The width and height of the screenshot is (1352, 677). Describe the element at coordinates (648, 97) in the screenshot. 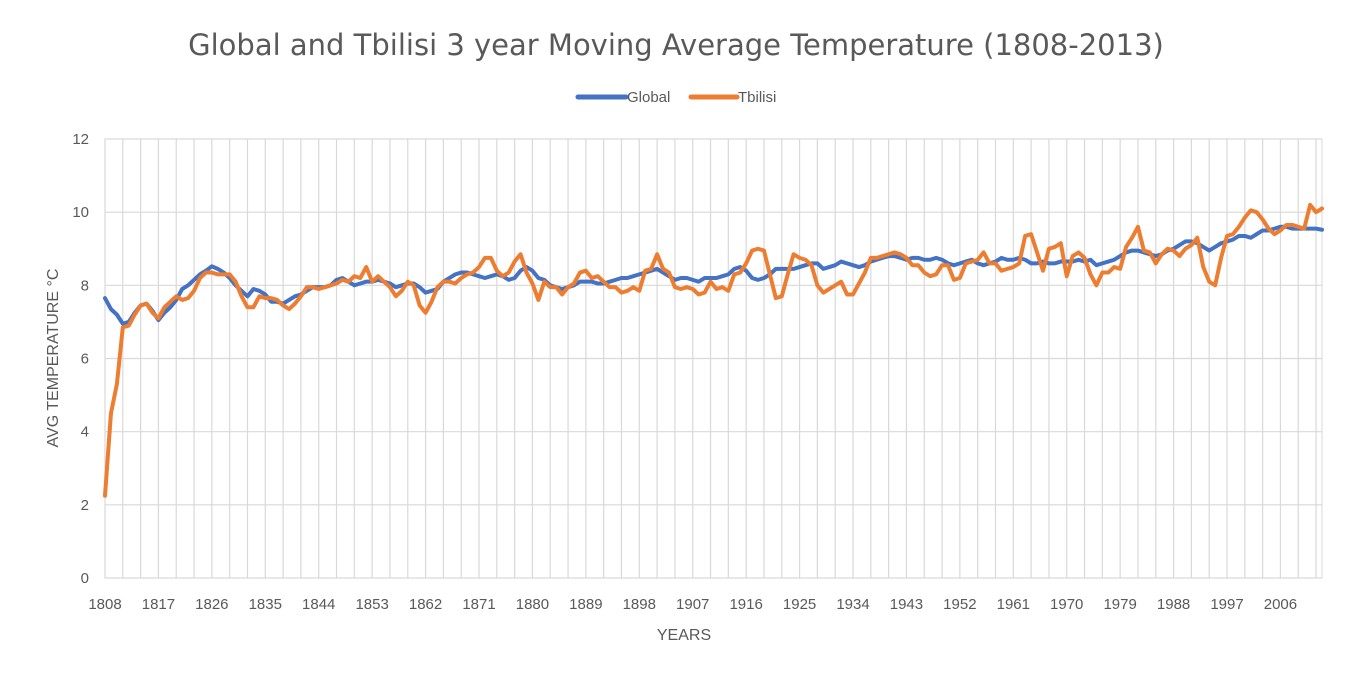

I see `legend-label-global: Global` at that location.